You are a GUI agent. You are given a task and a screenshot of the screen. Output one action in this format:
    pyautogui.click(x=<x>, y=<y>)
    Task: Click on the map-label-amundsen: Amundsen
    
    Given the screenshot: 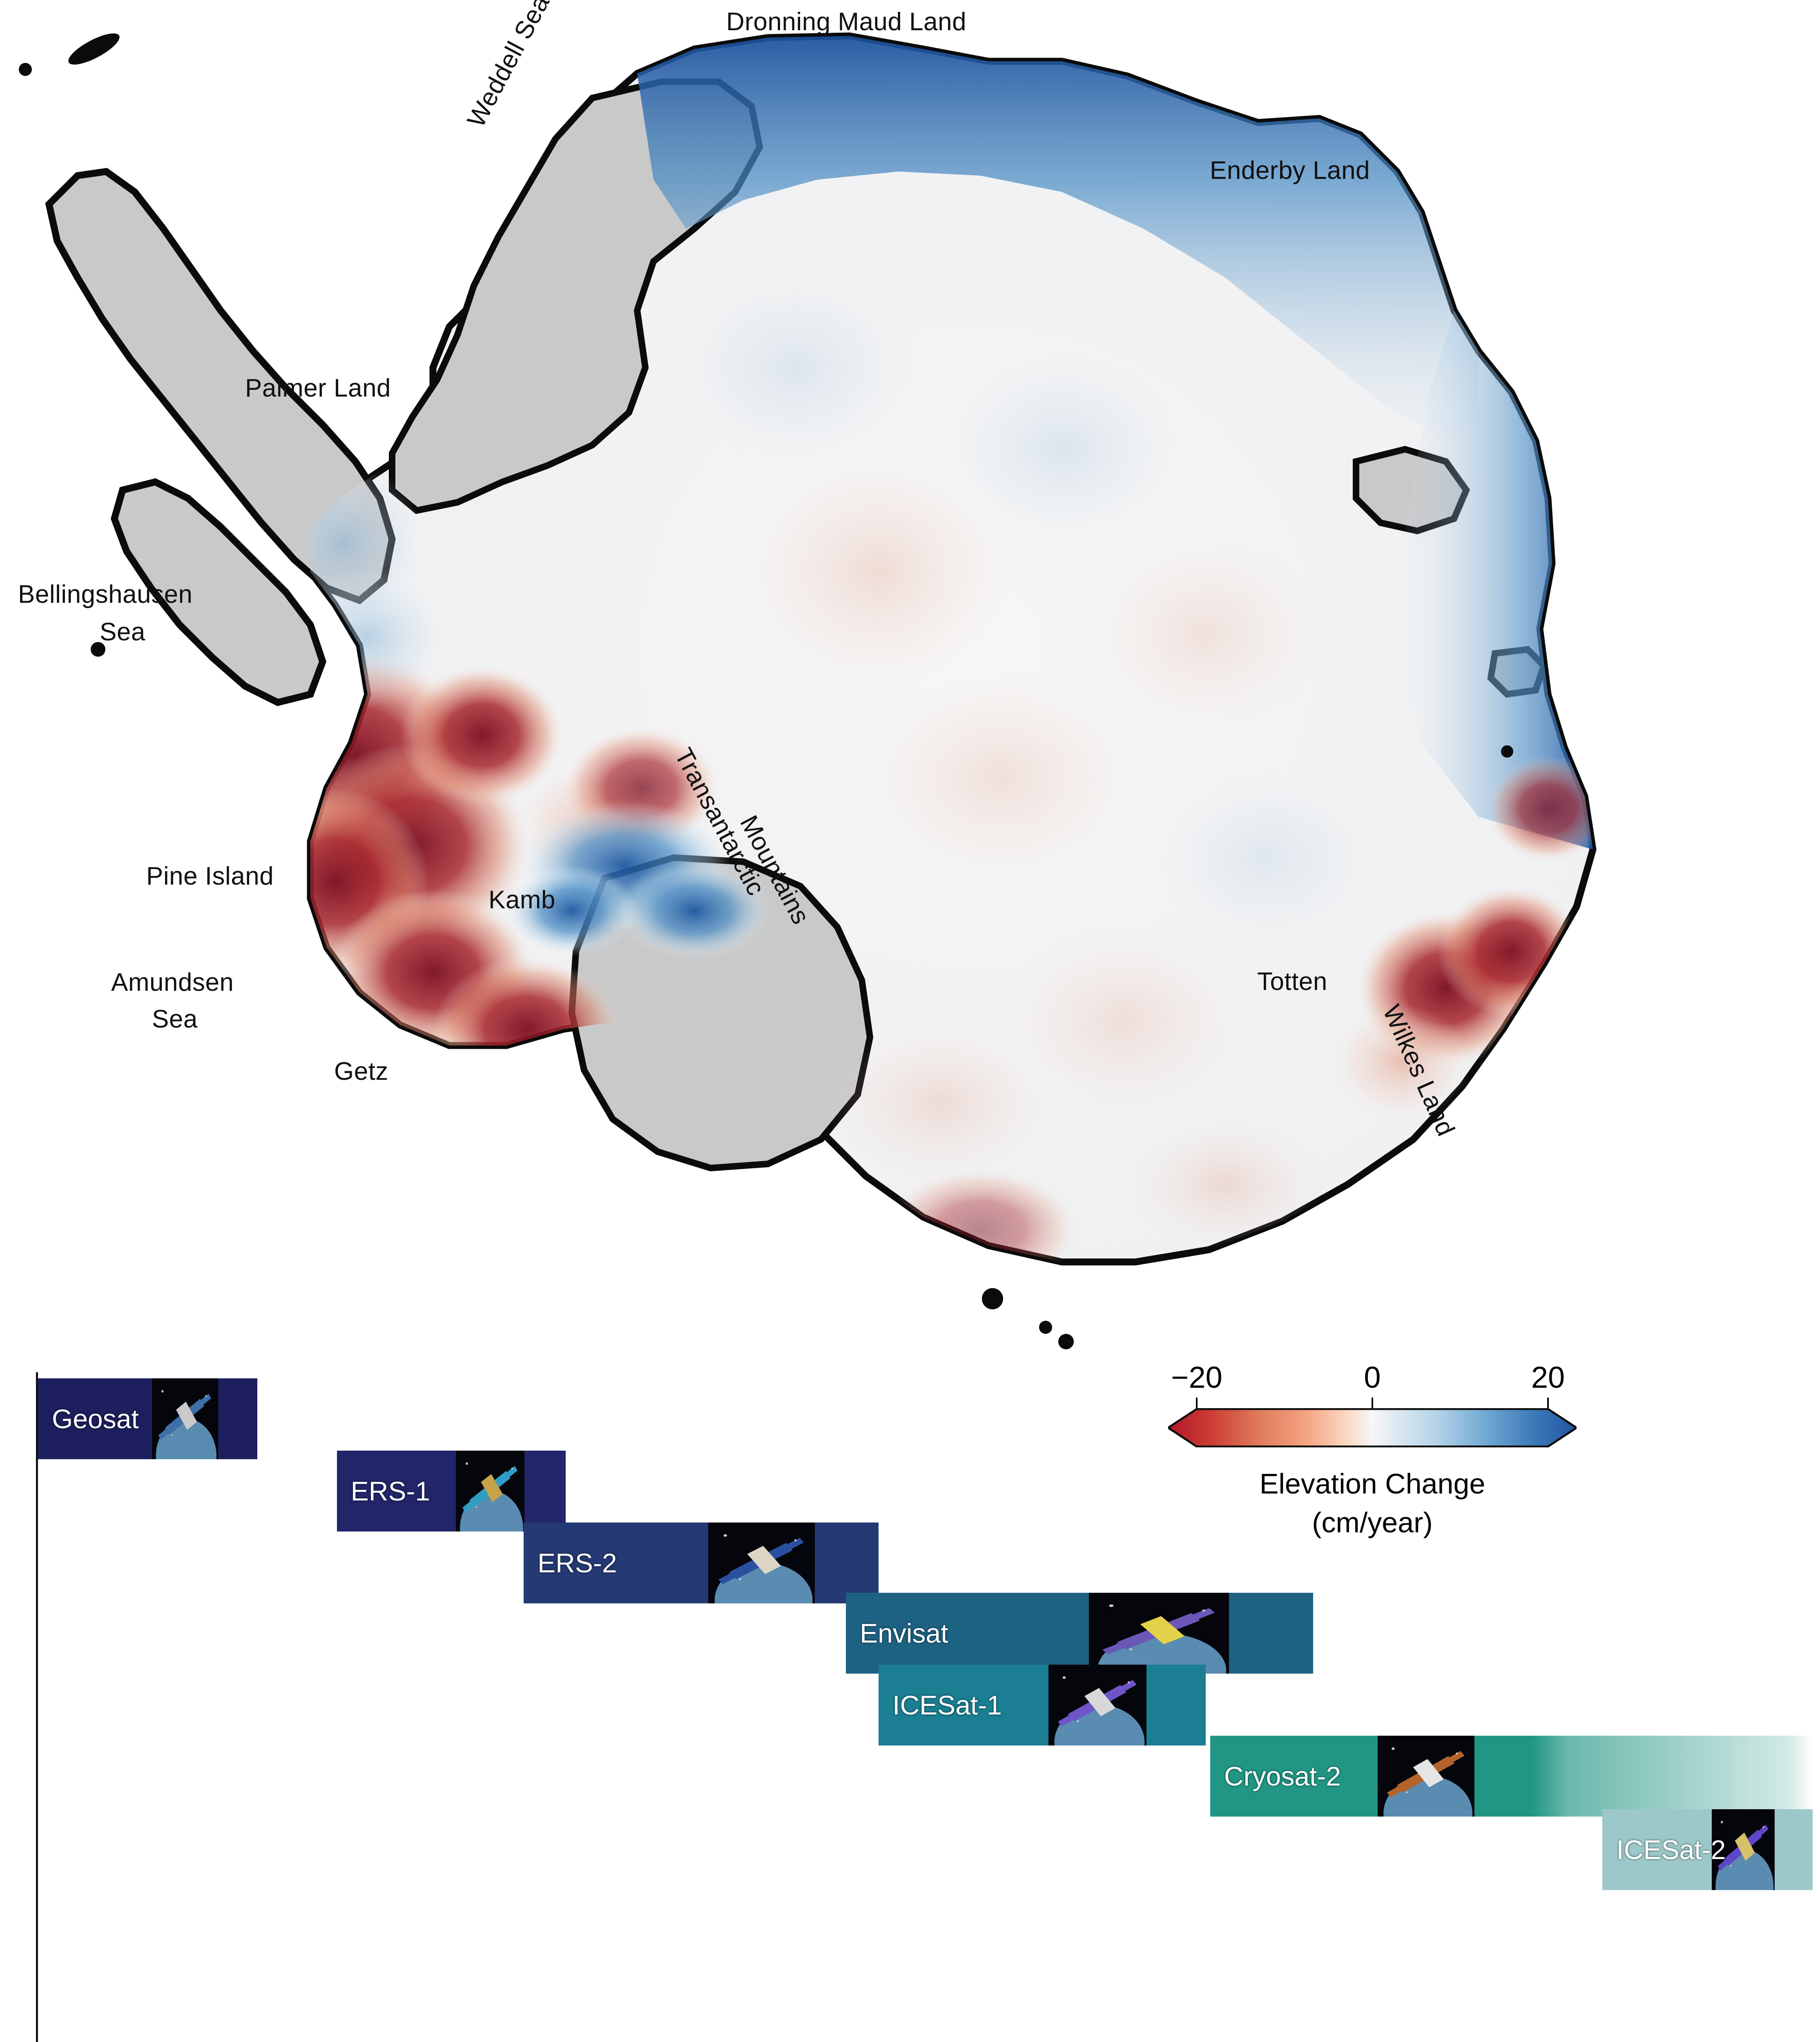 What is the action you would take?
    pyautogui.click(x=173, y=982)
    